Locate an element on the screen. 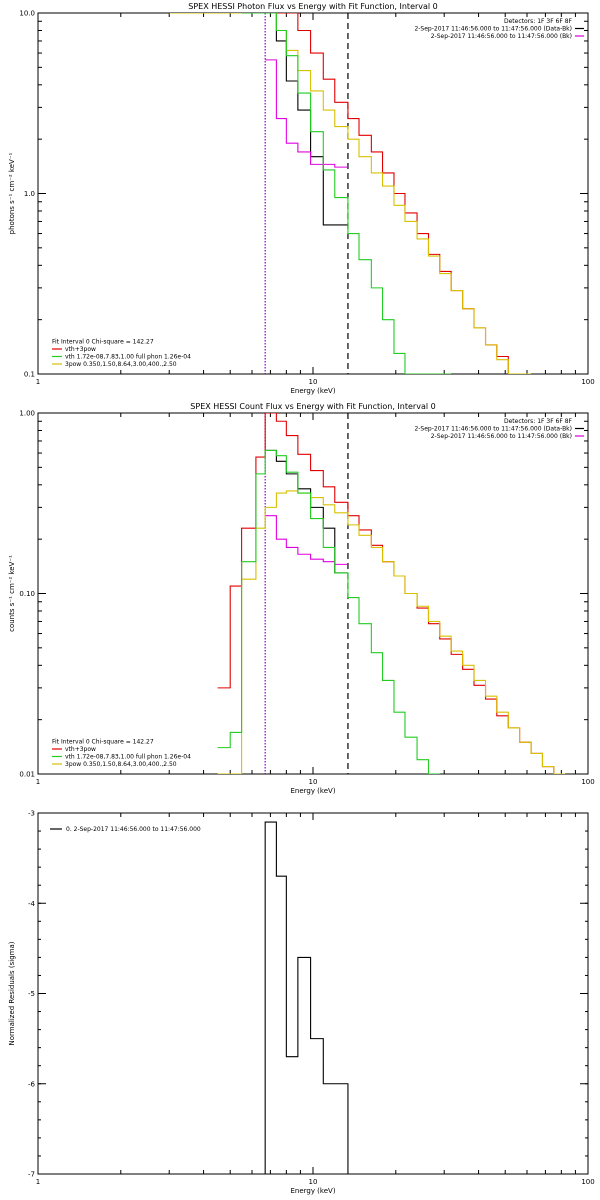 This screenshot has width=600, height=1200. y-tick-label: 0.1 is located at coordinates (29, 375).